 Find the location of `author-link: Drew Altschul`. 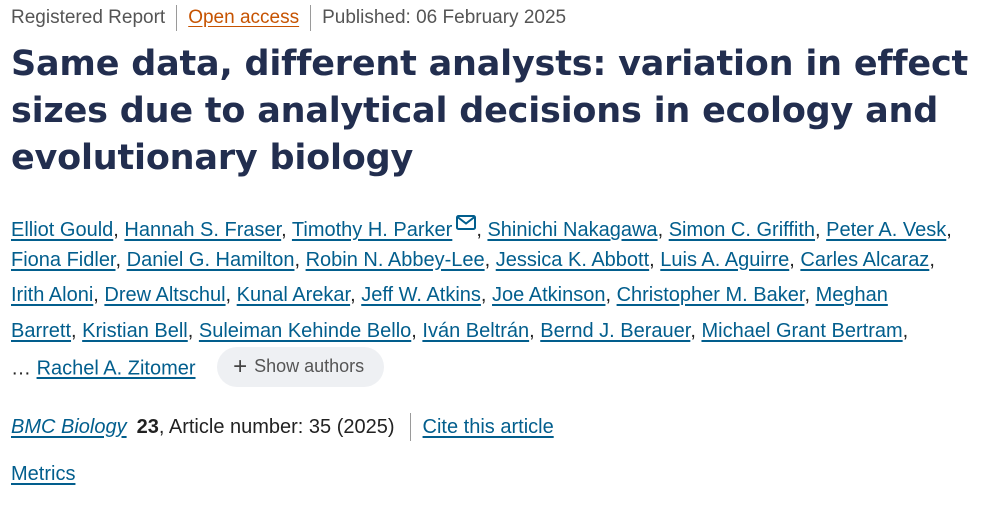

author-link: Drew Altschul is located at coordinates (165, 295).